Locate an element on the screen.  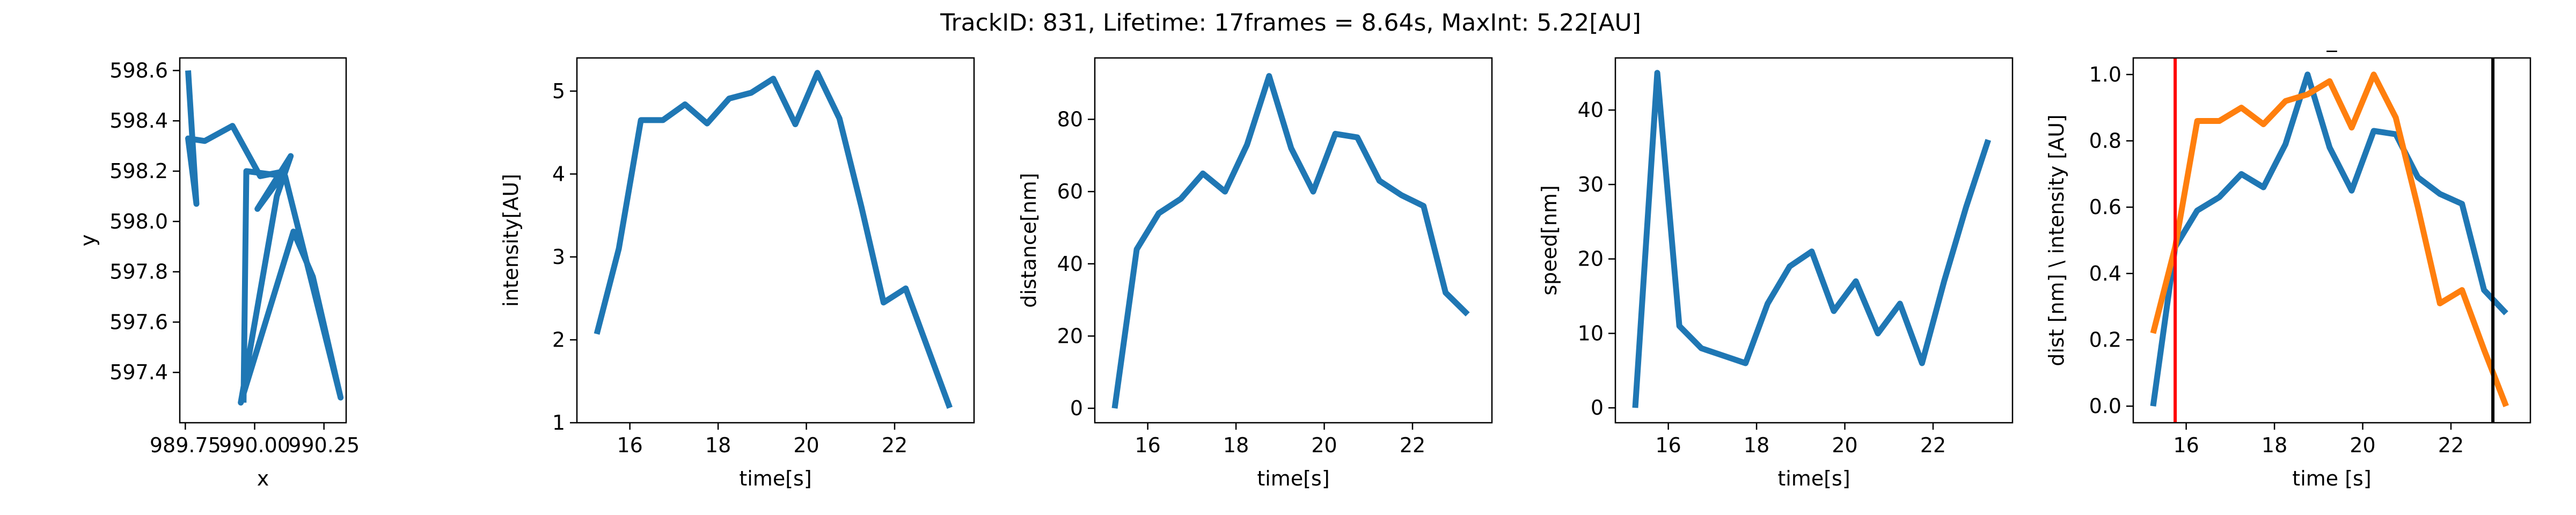
y-tick-label: 0.8 is located at coordinates (2105, 141).